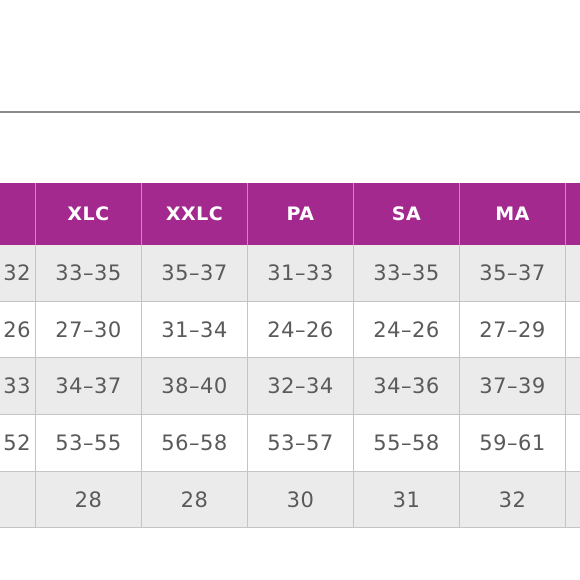 This screenshot has width=580, height=580. I want to click on table-cell: 31–34, so click(195, 330).